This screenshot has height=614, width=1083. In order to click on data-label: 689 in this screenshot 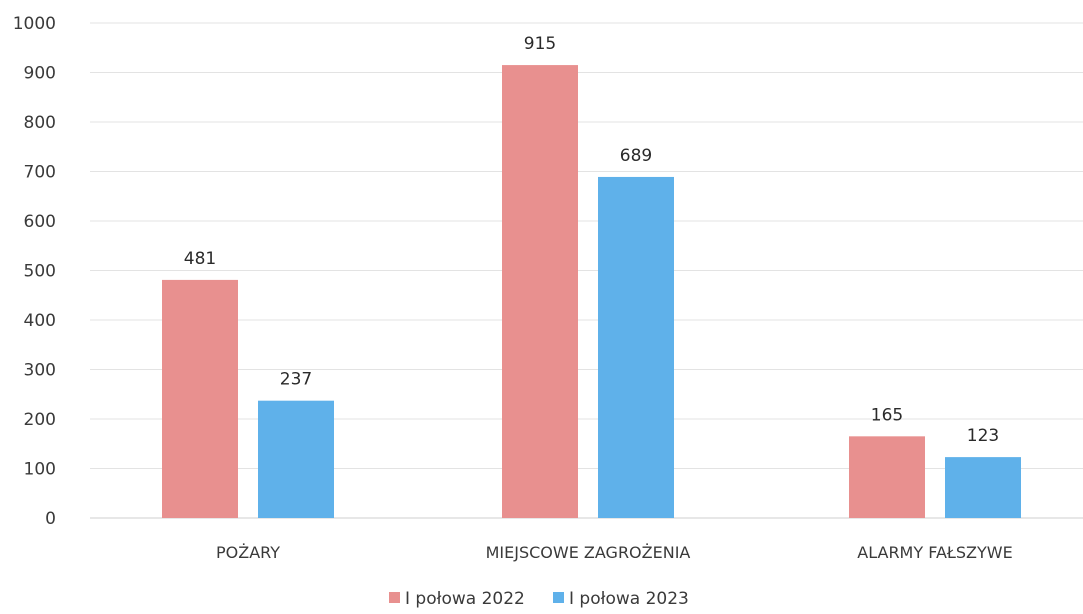, I will do `click(636, 156)`.